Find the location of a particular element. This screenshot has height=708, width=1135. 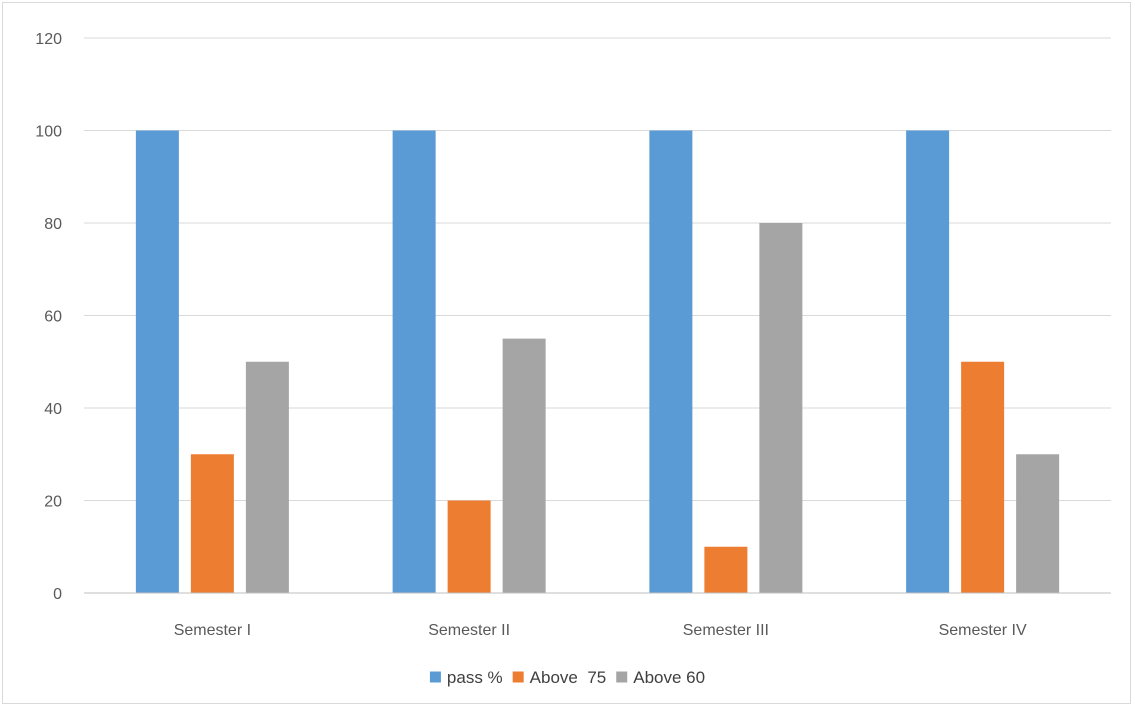

bar-2-semester-iii is located at coordinates (726, 569).